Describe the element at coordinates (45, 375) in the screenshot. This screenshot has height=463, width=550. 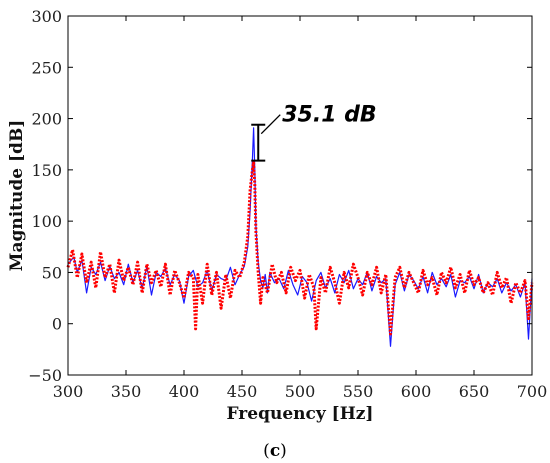
I see `y-tick-label: −50` at that location.